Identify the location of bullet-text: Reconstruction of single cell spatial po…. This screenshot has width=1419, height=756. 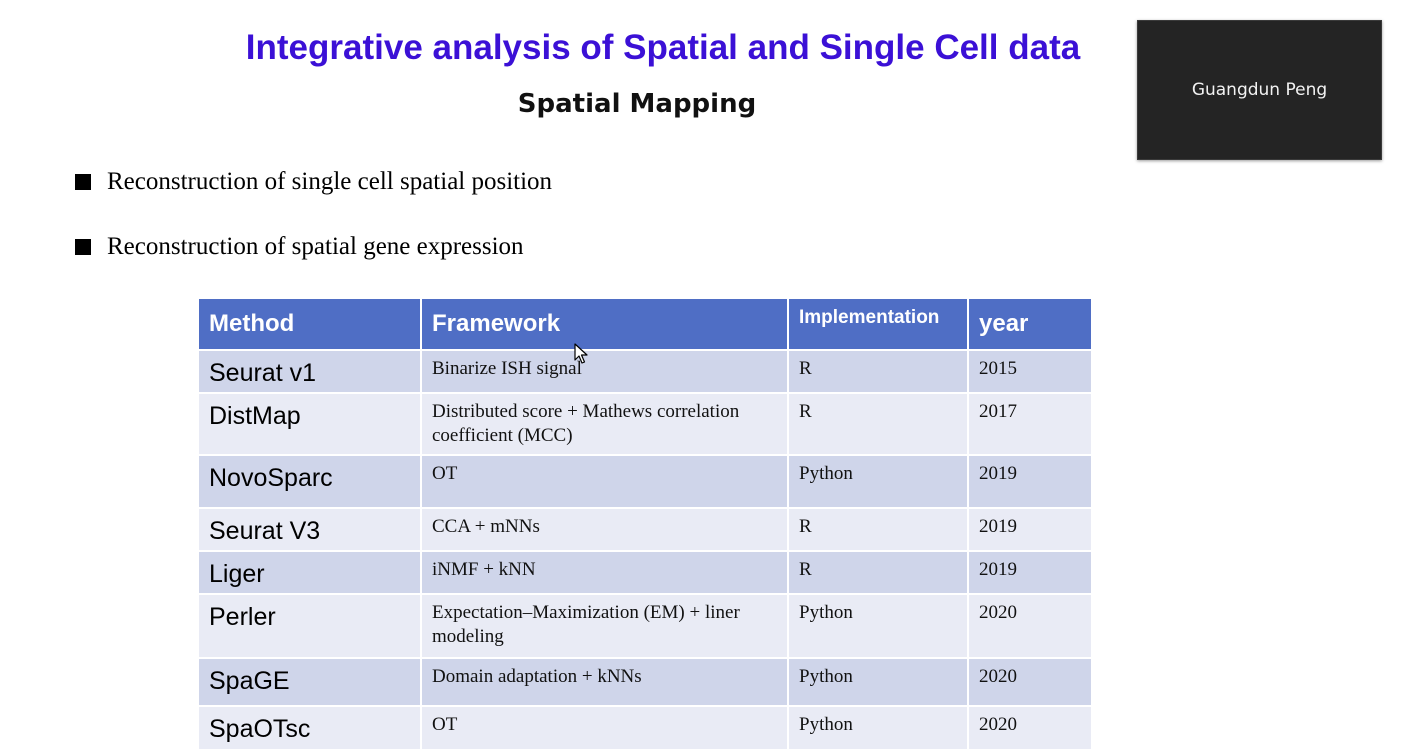
(330, 181).